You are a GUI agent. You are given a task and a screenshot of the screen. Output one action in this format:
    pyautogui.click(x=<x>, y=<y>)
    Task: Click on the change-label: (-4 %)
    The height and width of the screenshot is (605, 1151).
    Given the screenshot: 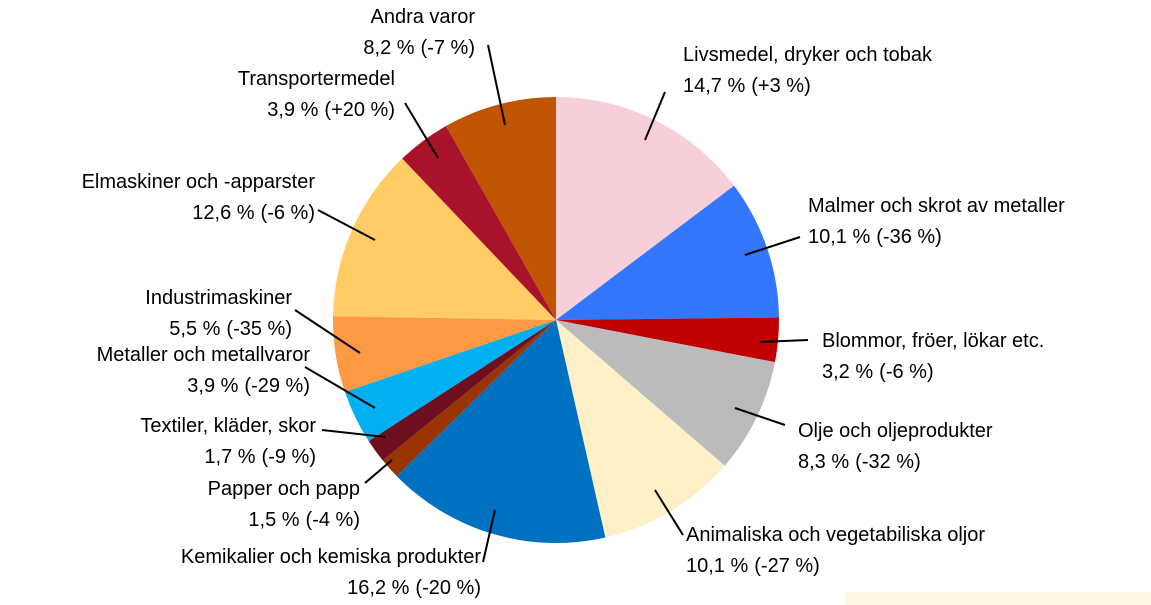 What is the action you would take?
    pyautogui.click(x=333, y=520)
    